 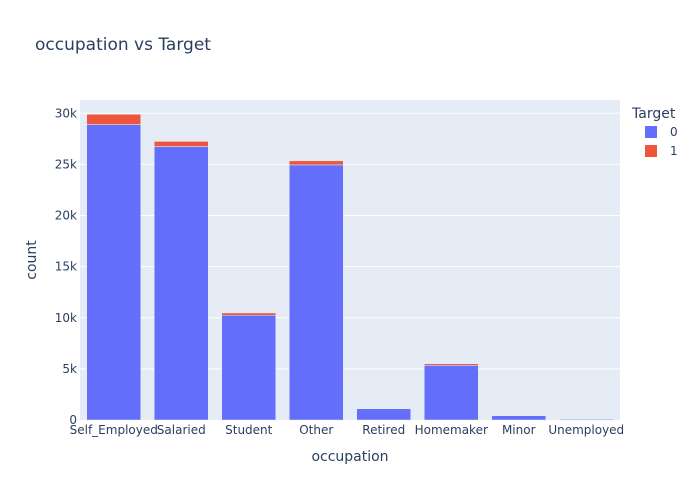 I want to click on y-tick-label-15000: 15k, so click(x=66, y=267).